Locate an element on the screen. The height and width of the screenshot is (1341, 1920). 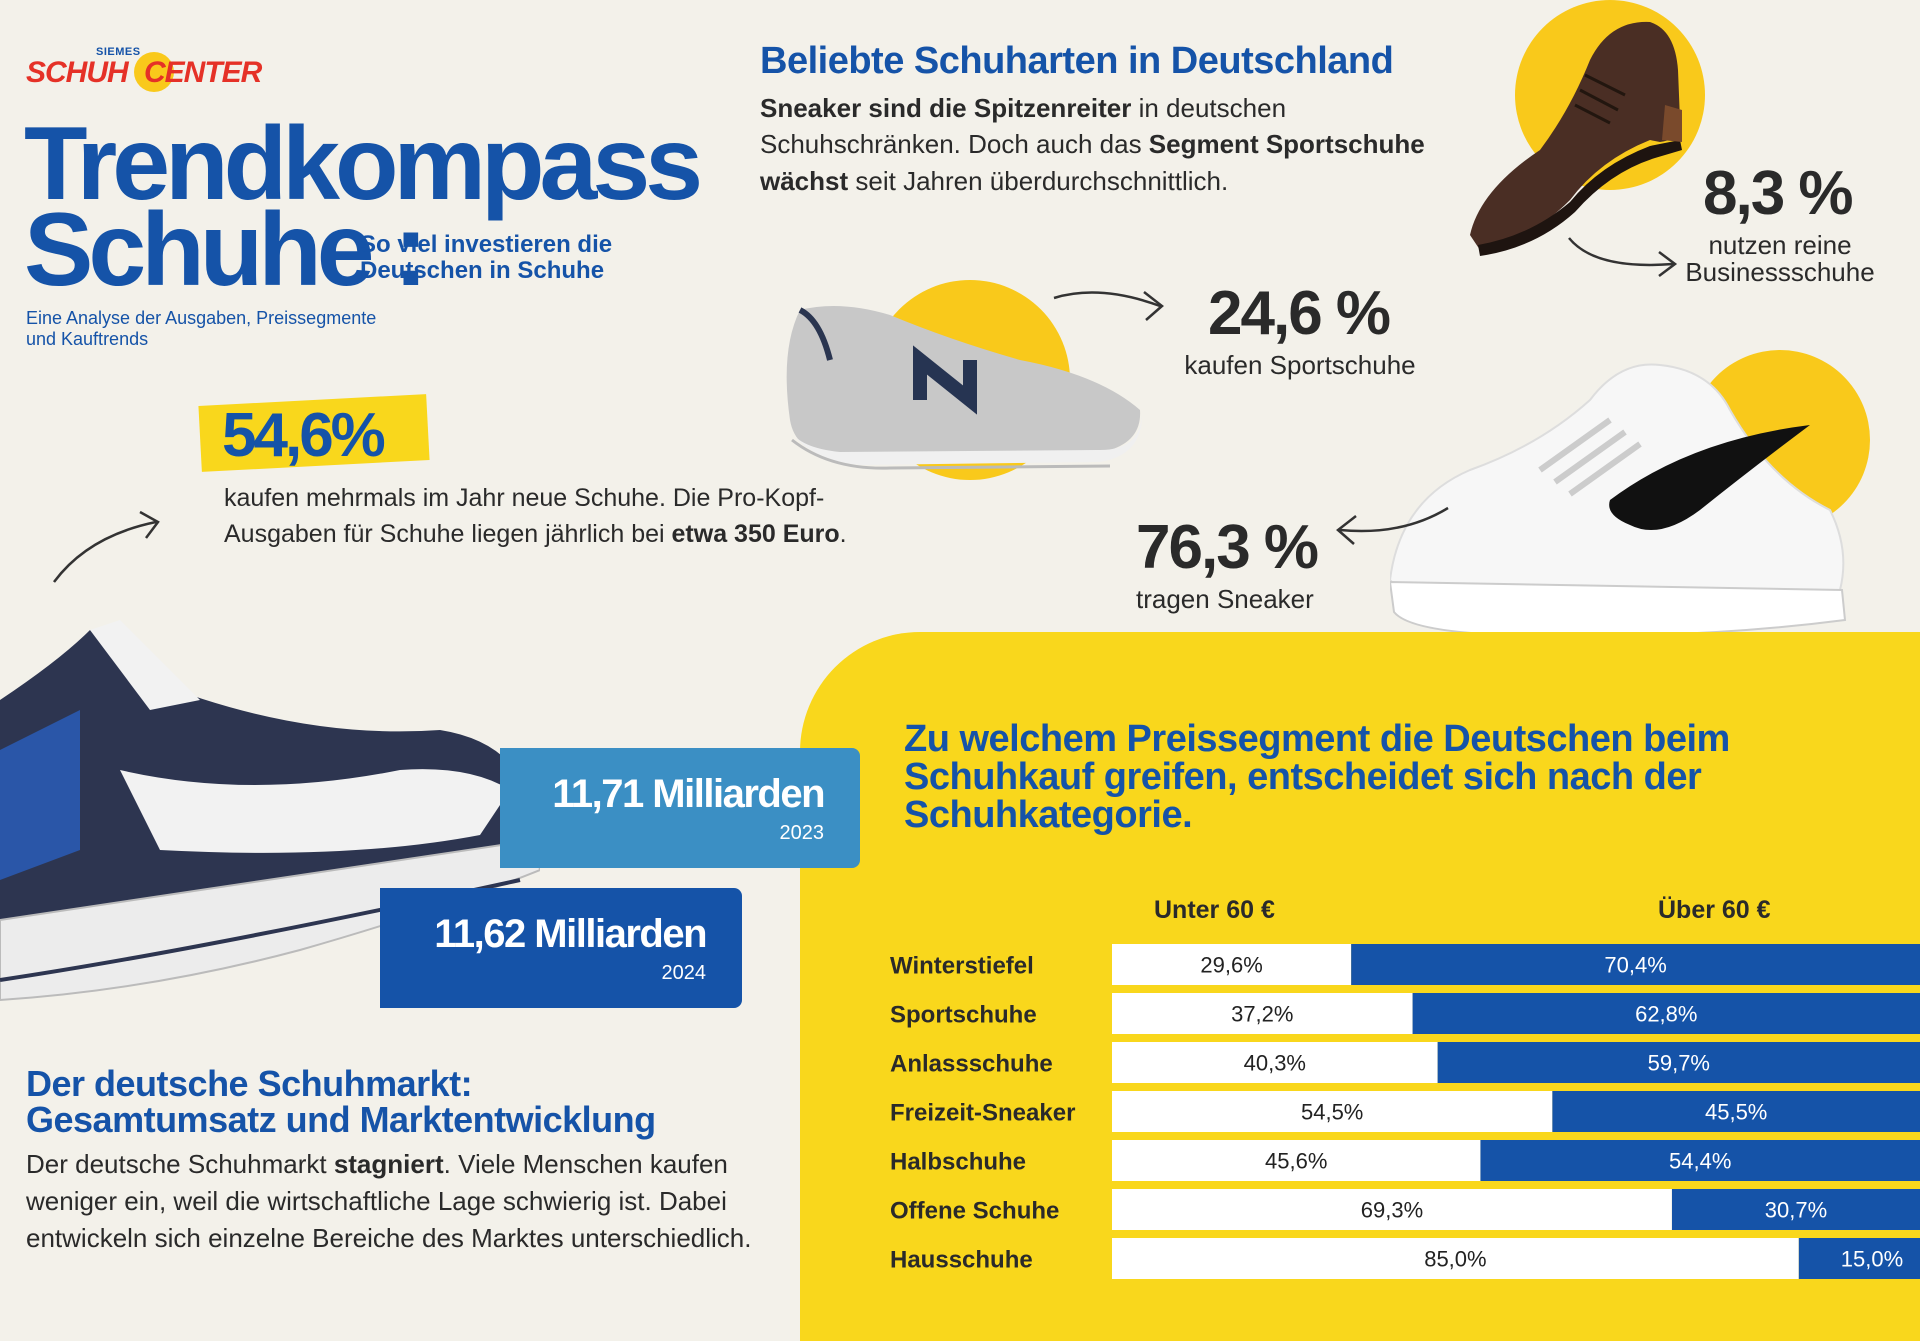
data-label-under-60: 69,3% is located at coordinates (1392, 1210).